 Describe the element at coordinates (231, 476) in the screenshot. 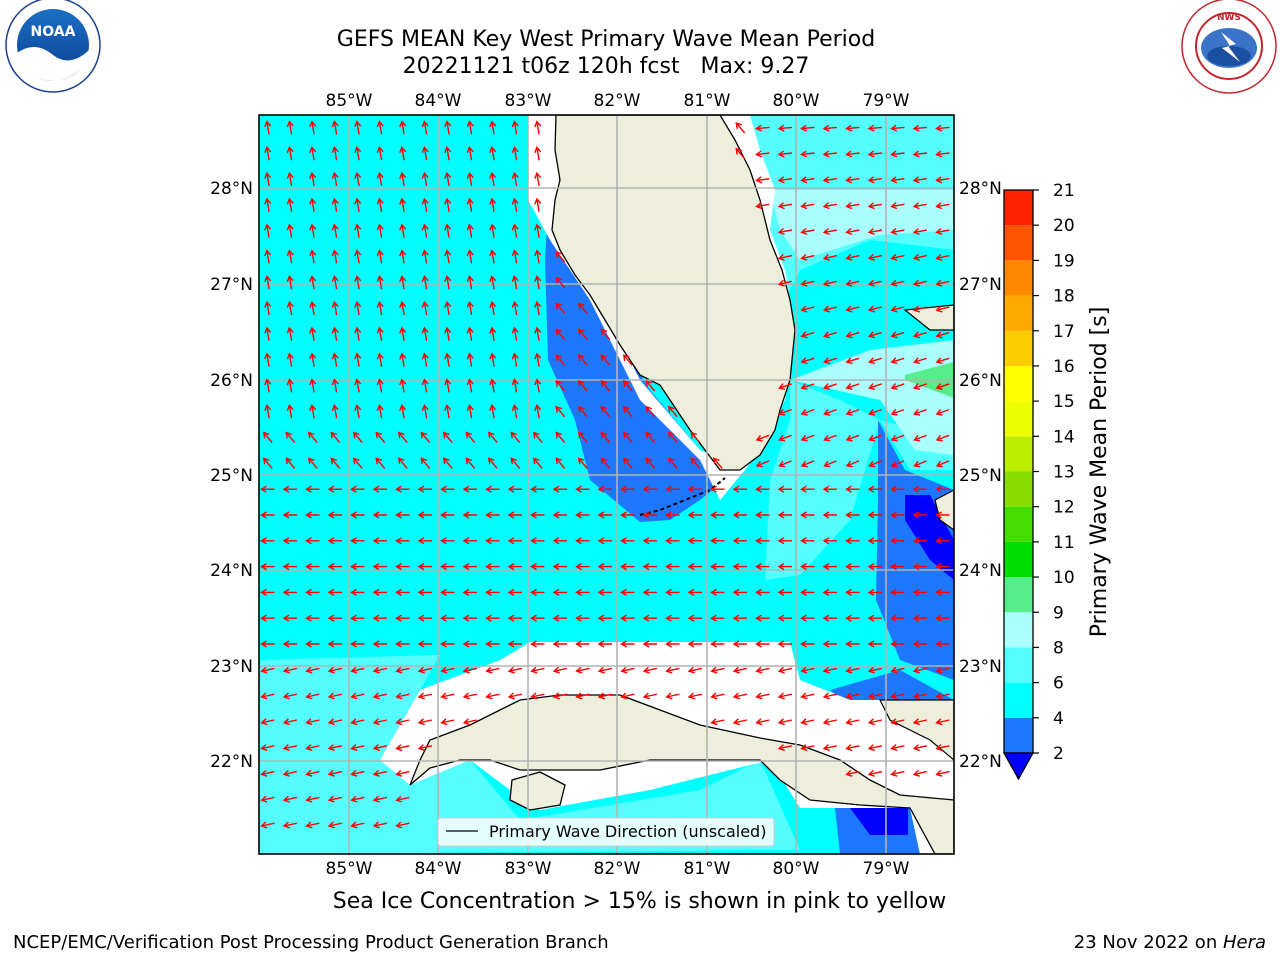

I see `lat-label-left: 25°N` at that location.